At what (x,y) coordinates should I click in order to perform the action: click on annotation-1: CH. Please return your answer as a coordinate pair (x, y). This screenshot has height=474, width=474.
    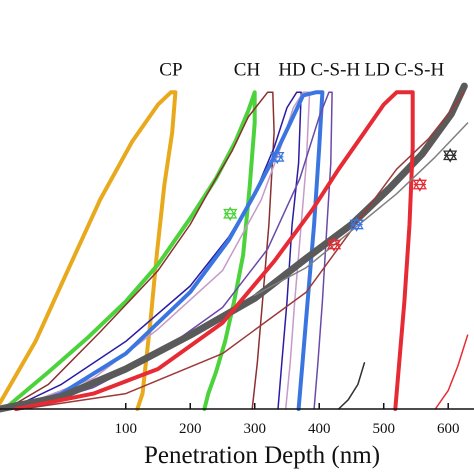
    Looking at the image, I should click on (247, 69).